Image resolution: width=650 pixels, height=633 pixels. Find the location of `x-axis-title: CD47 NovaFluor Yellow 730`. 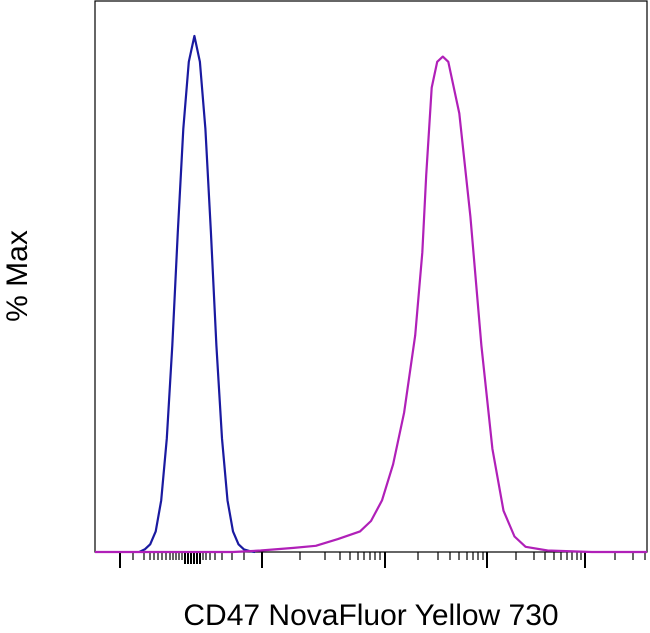

x-axis-title: CD47 NovaFluor Yellow 730 is located at coordinates (370, 615).